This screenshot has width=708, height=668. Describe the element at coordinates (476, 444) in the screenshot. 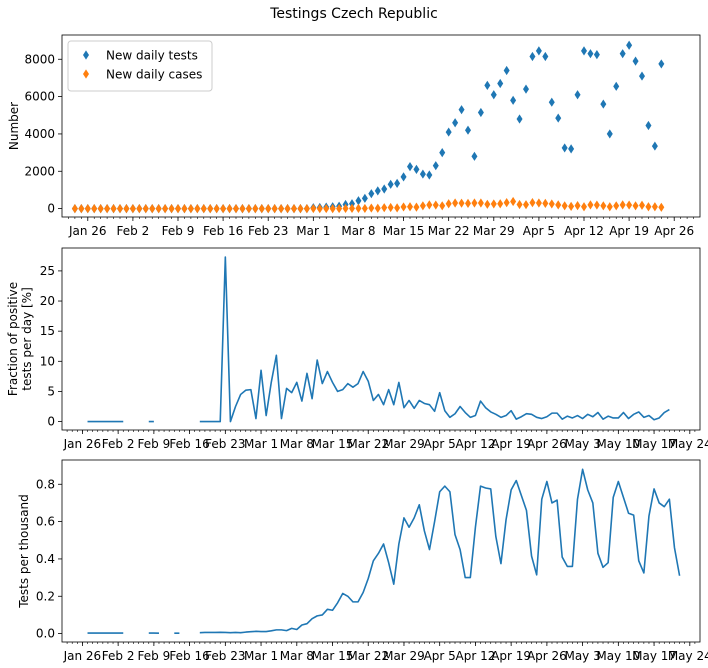

I see `xtick-label: Apr 12` at that location.